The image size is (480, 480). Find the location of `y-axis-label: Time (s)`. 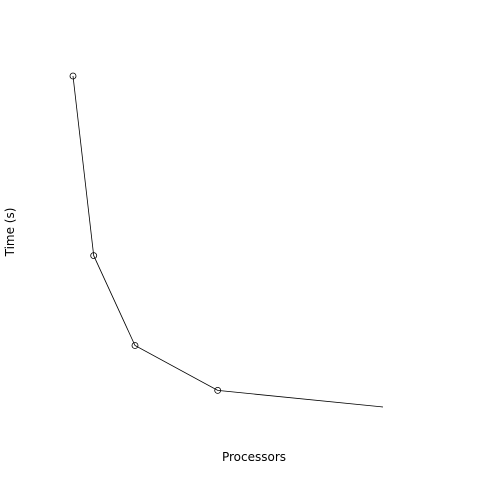

y-axis-label: Time (s) is located at coordinates (10, 233).